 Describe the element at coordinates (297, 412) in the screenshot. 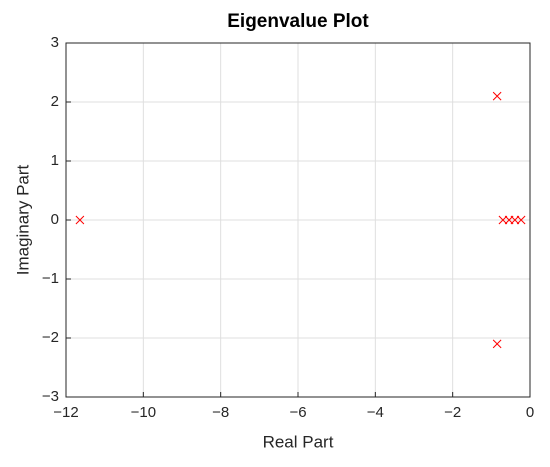

I see `x-tick-label: −6` at that location.